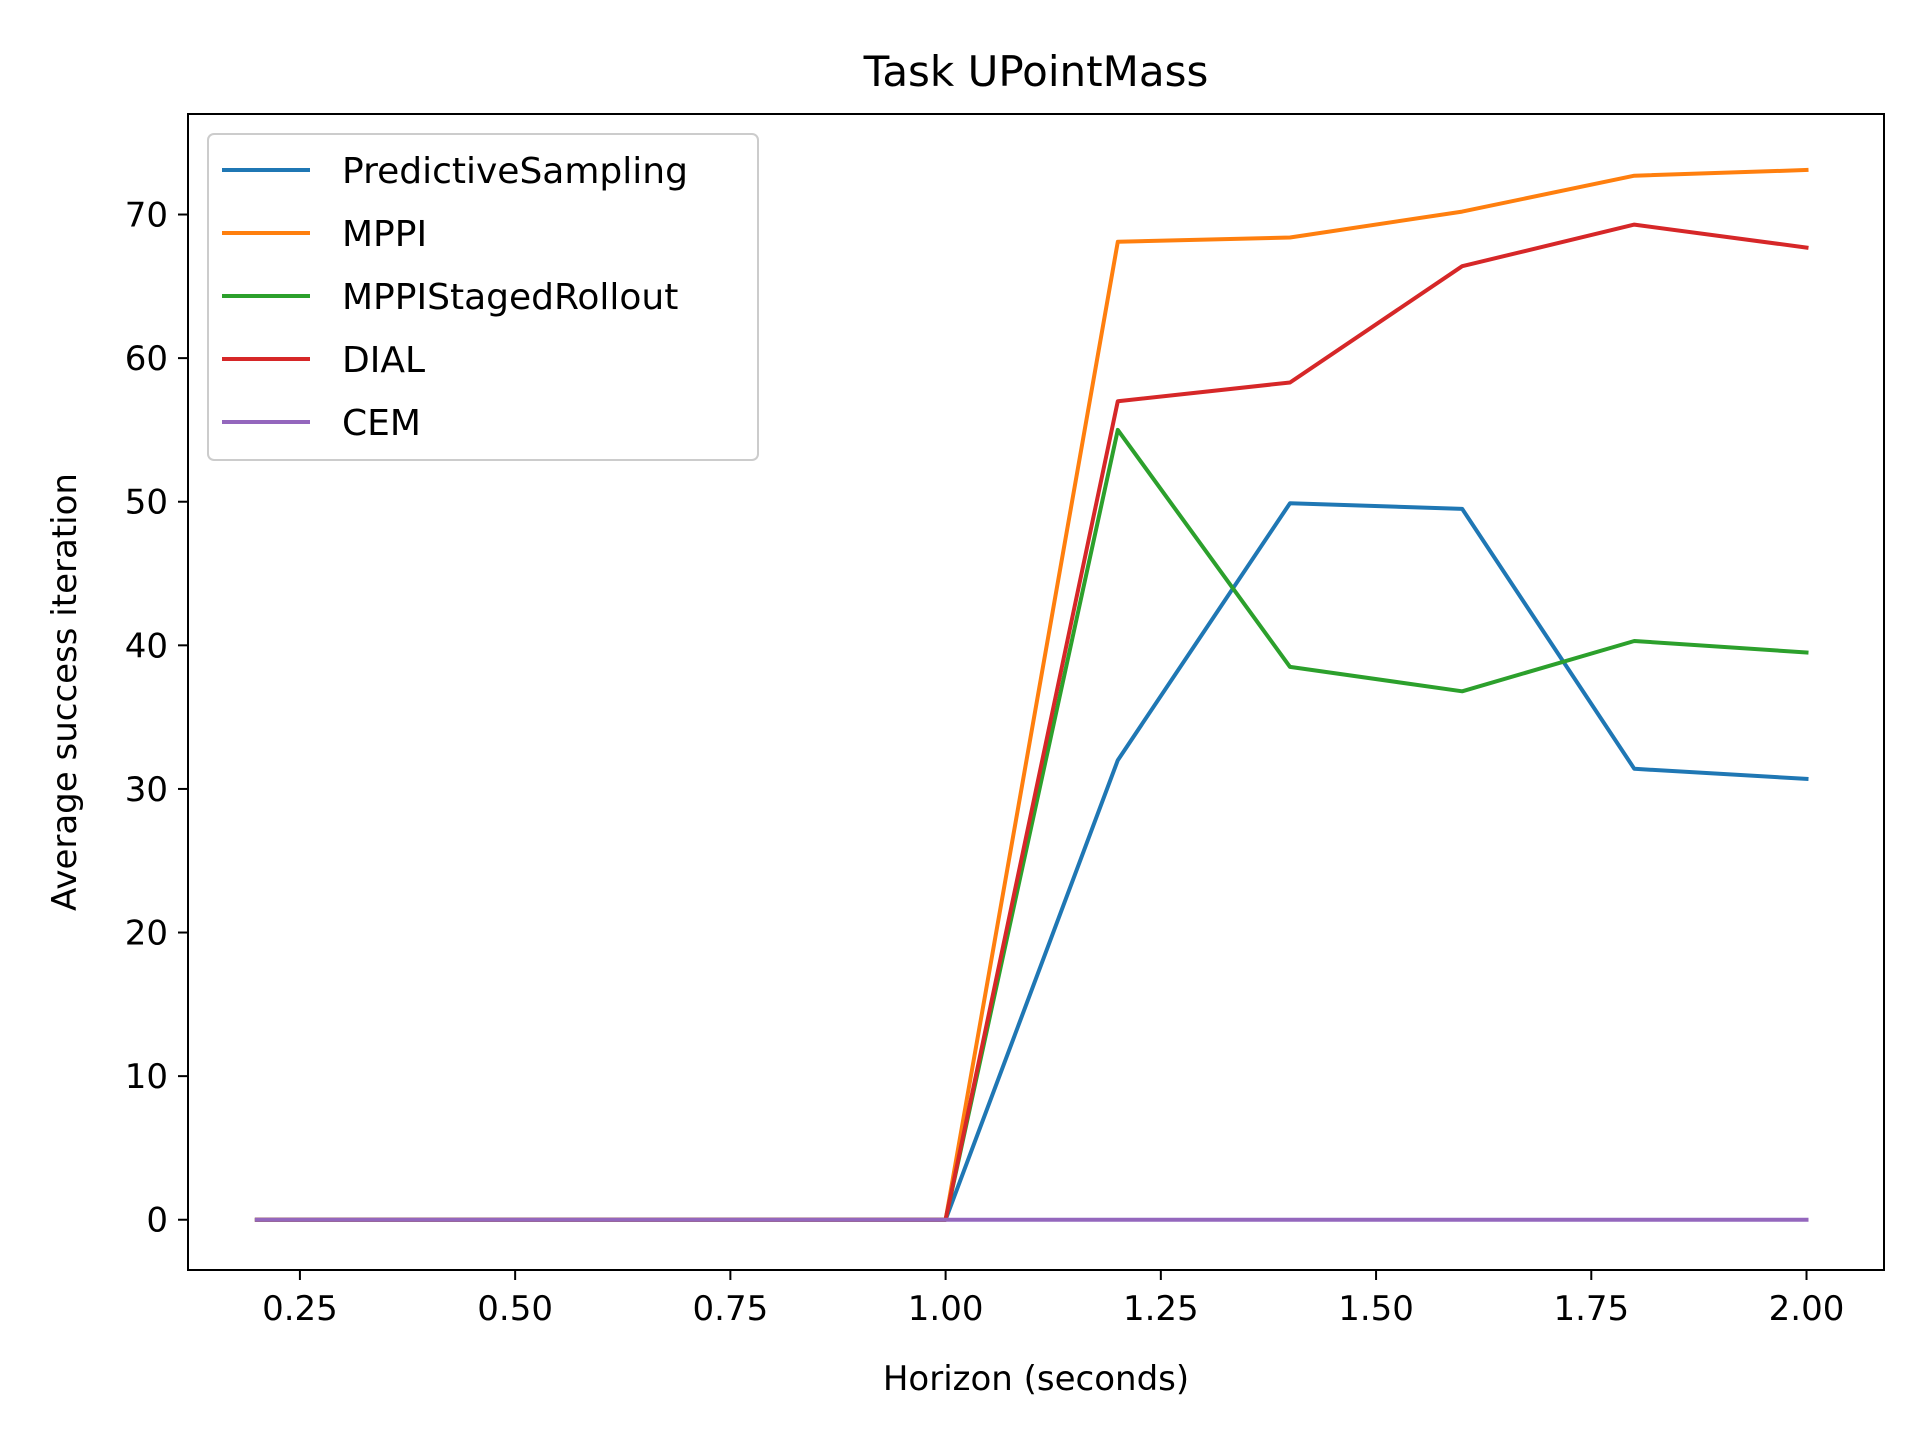 The image size is (1920, 1440). I want to click on x-tick-label: 0.75, so click(731, 1309).